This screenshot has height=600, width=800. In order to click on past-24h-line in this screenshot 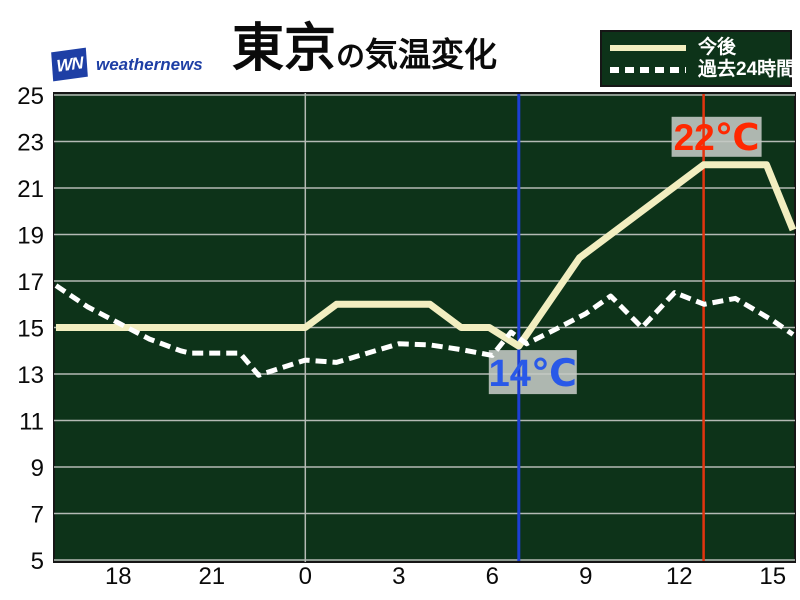, I will do `click(424, 330)`.